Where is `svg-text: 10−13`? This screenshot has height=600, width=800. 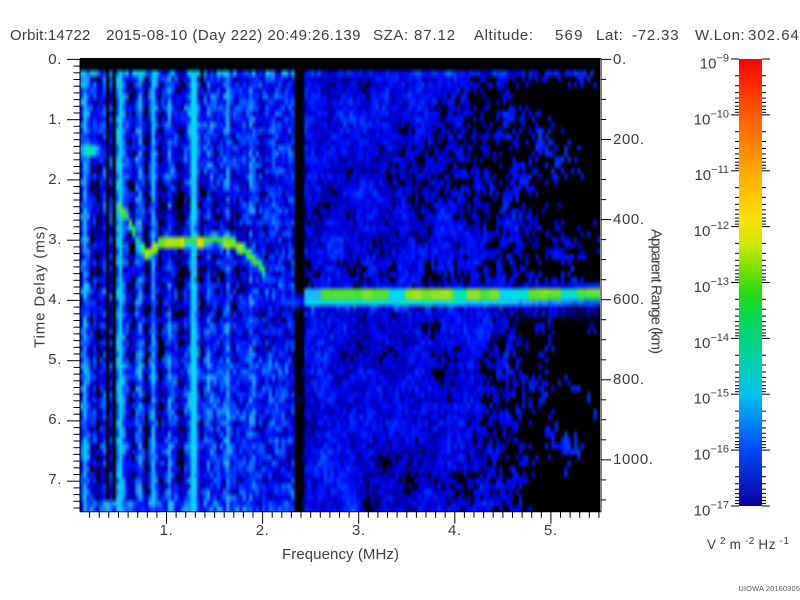 svg-text: 10−13 is located at coordinates (711, 286).